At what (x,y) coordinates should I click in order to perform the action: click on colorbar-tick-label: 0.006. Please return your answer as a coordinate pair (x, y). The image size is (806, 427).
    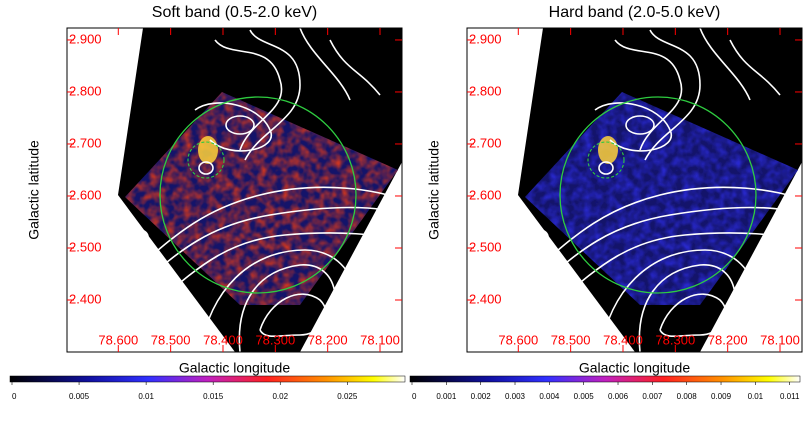
    Looking at the image, I should click on (618, 396).